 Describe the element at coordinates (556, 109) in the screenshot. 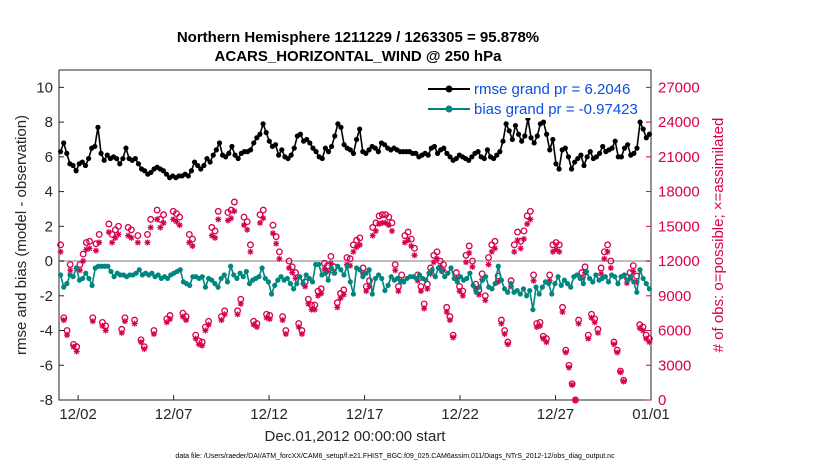

I see `legend-bias-label: bias grand pr = -0.97423` at that location.